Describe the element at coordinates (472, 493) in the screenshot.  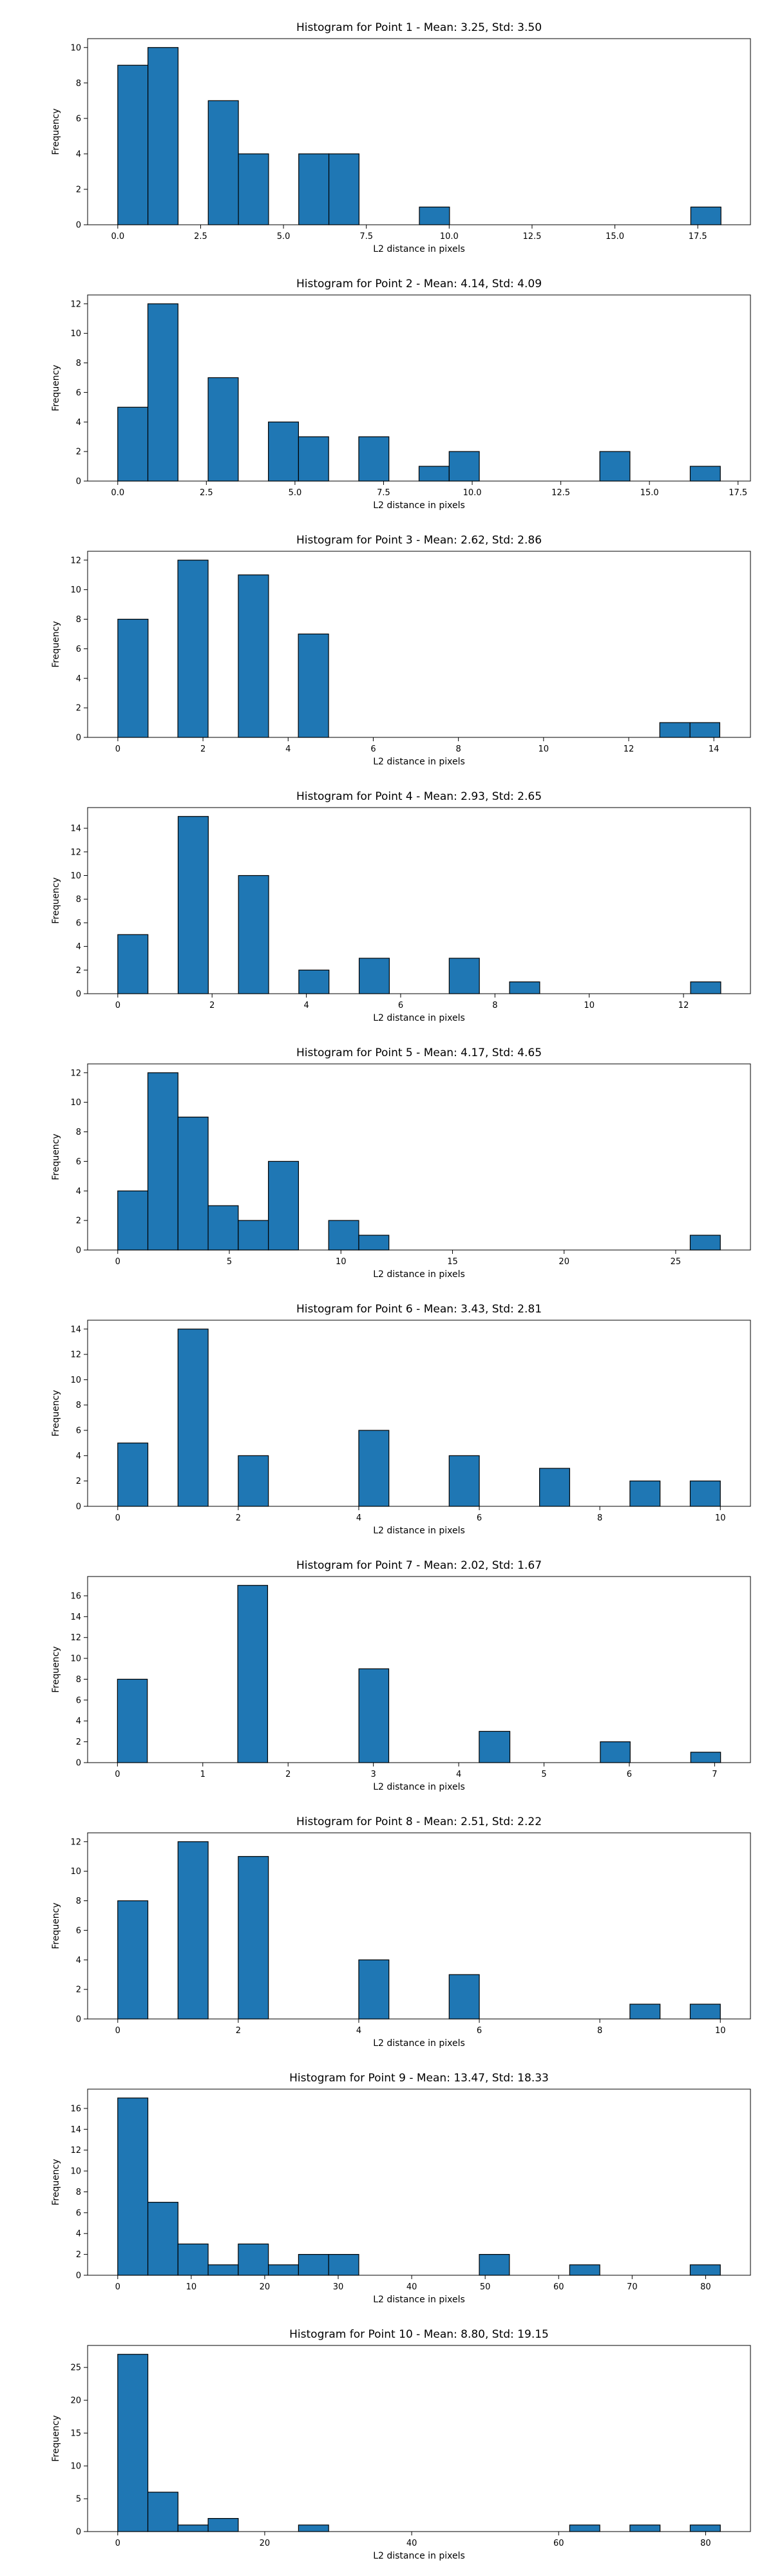
I see `x-tick-label: 10.0` at that location.